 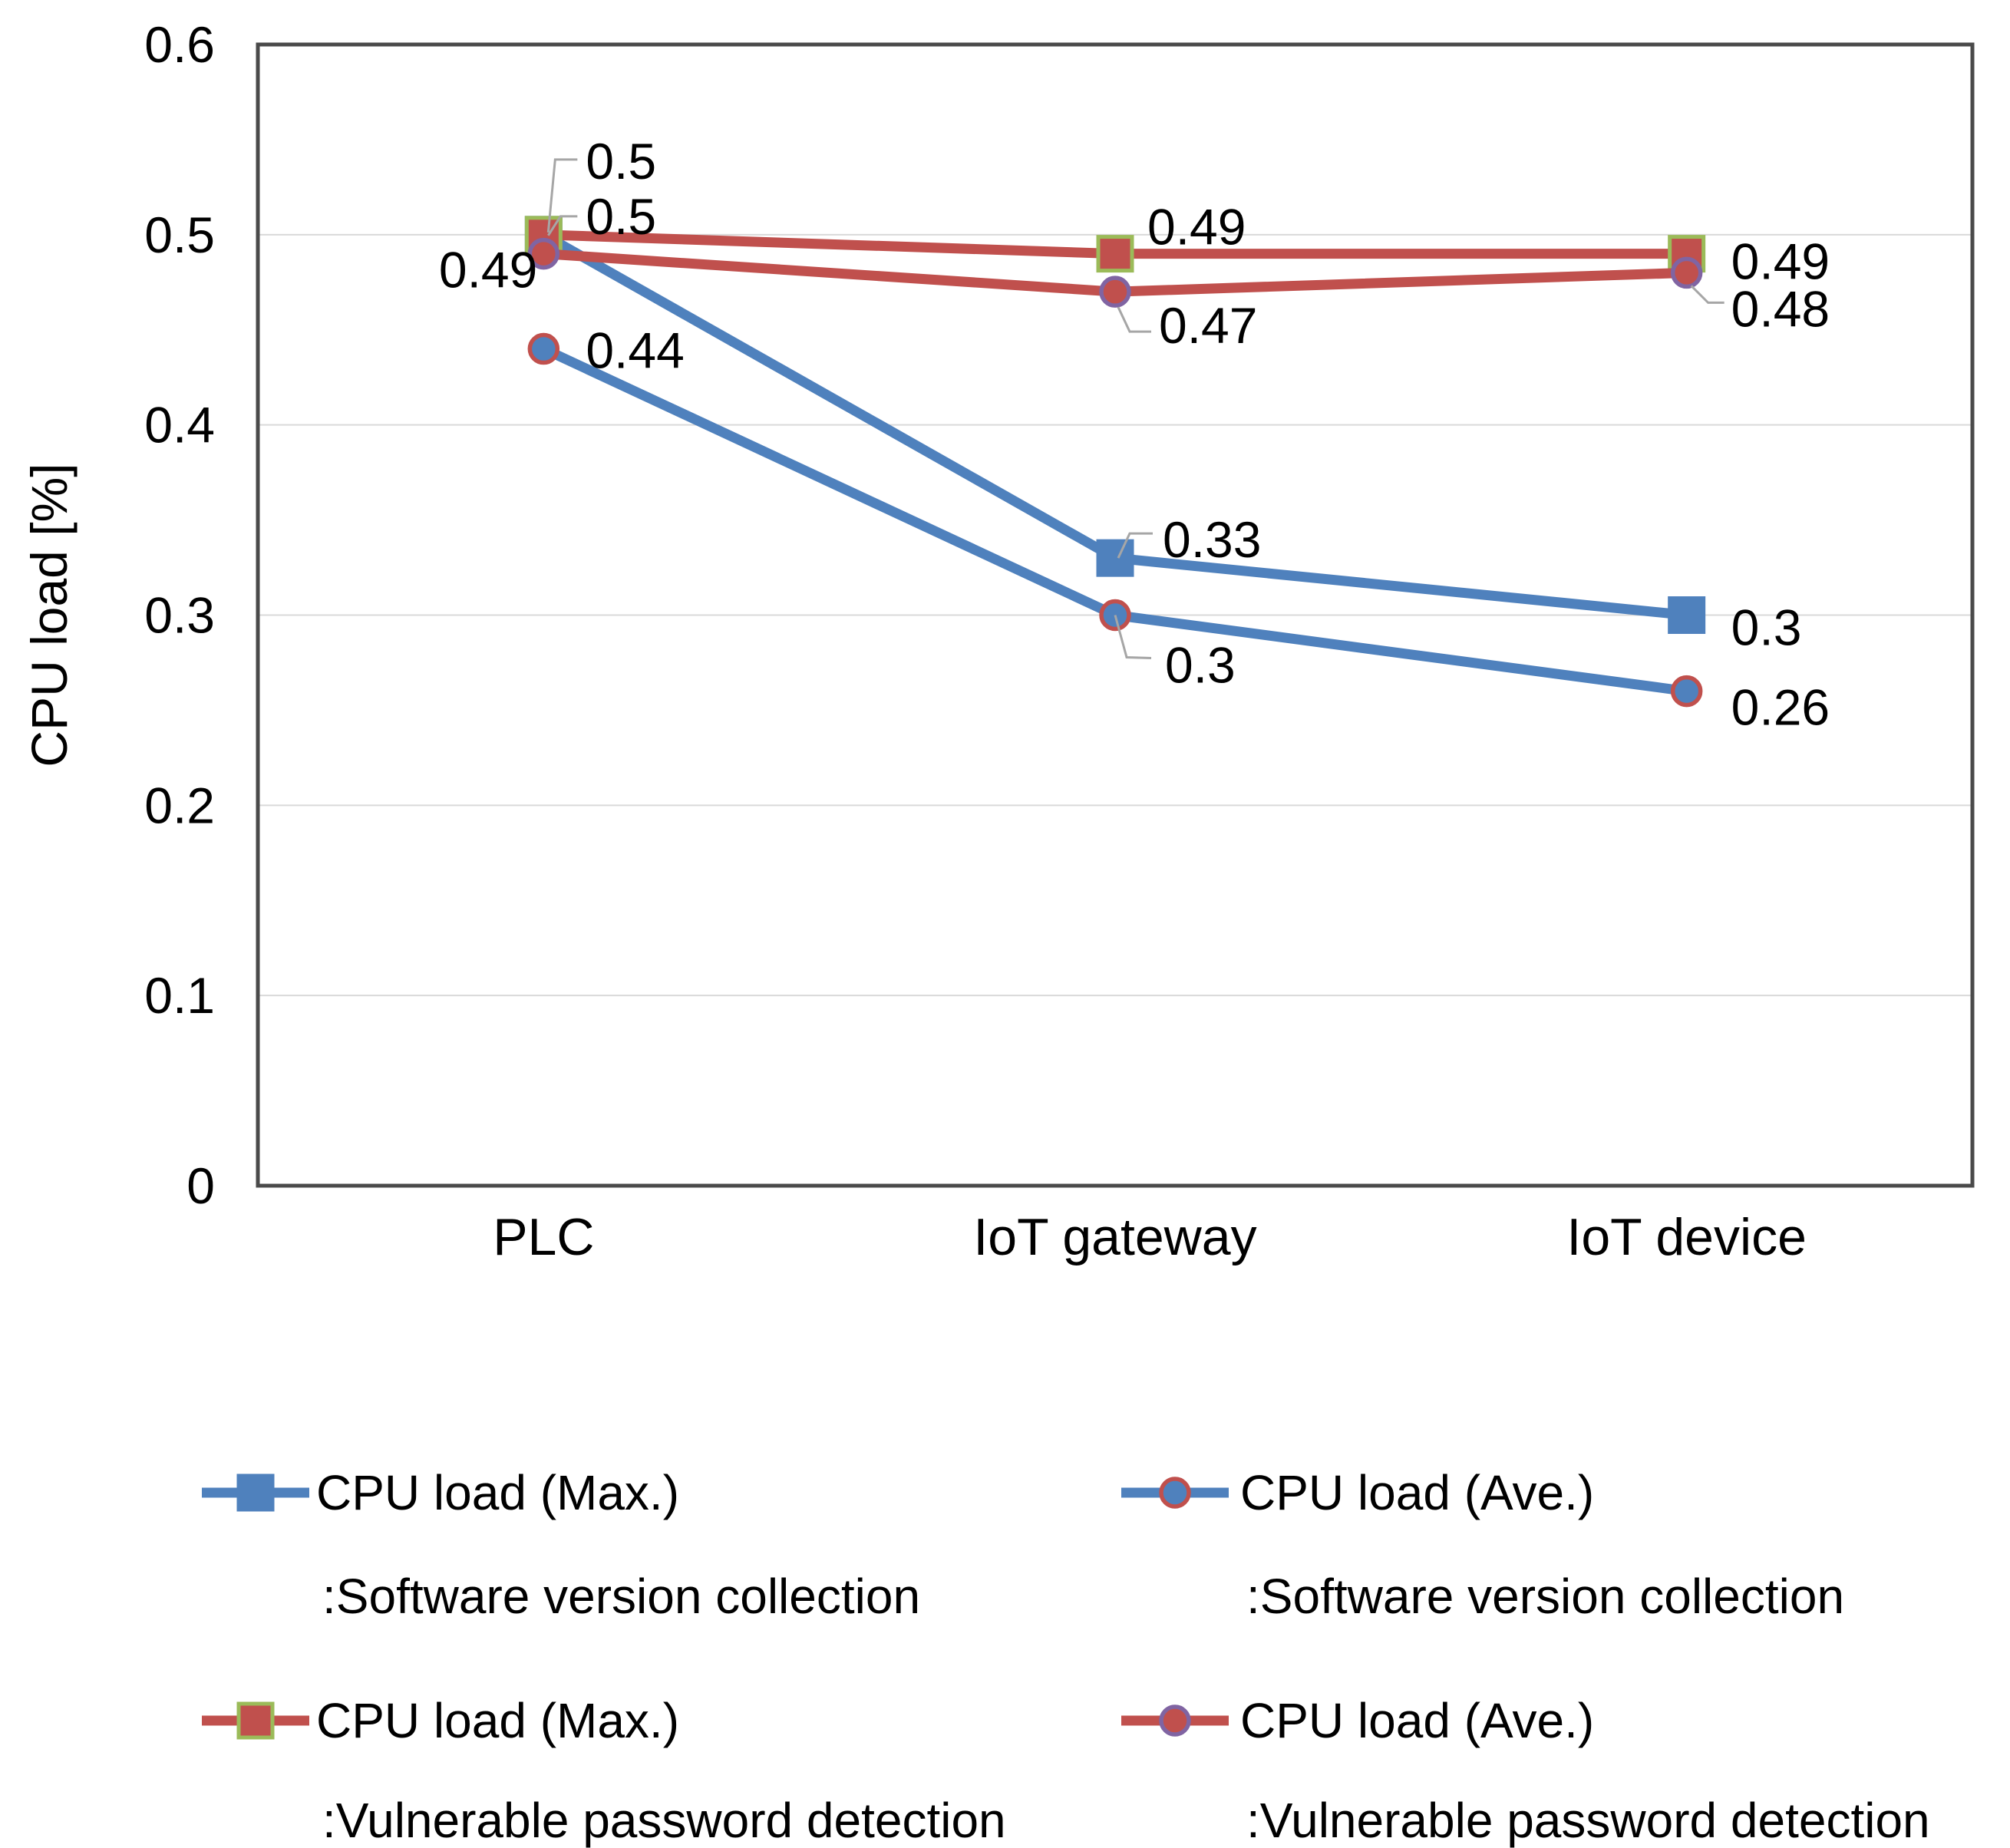 I want to click on y-tick-label: 0.2, so click(x=179, y=805).